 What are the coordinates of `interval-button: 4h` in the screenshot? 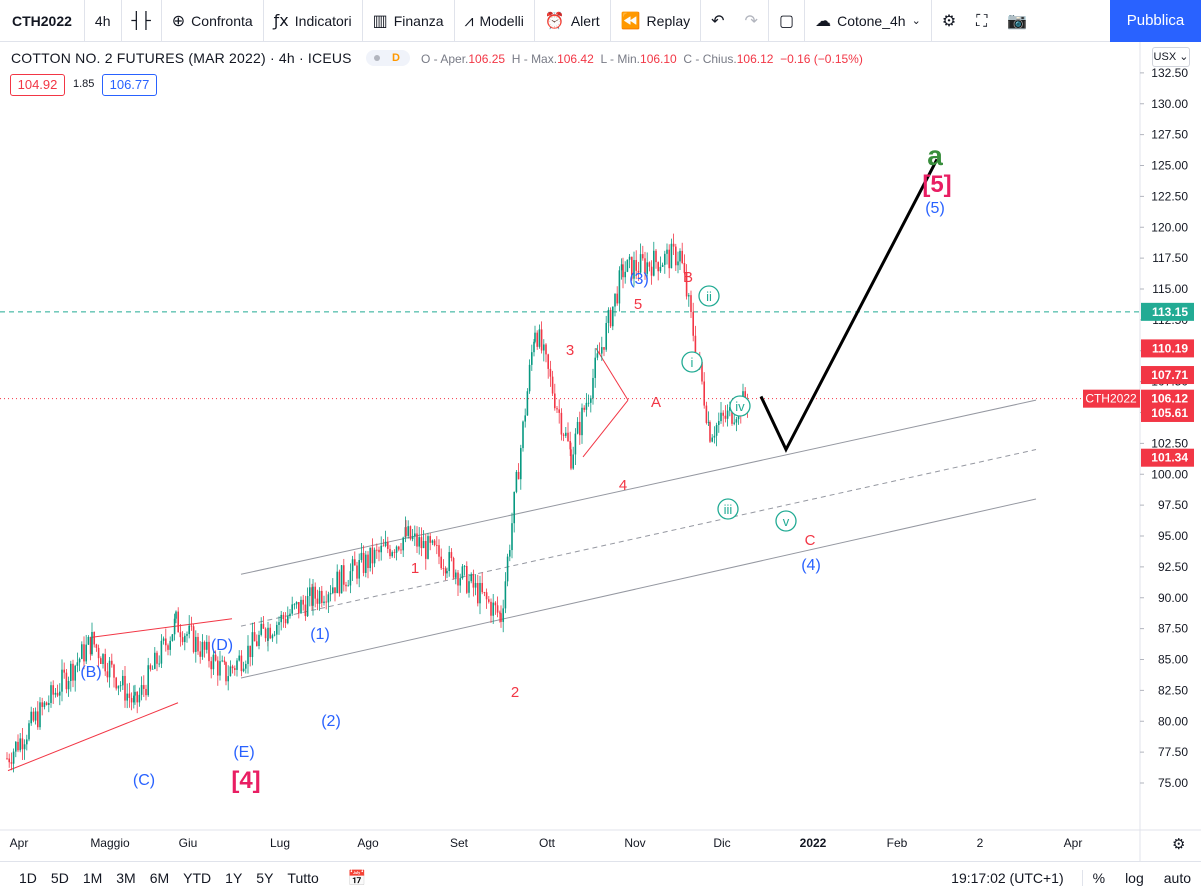 It's located at (103, 21).